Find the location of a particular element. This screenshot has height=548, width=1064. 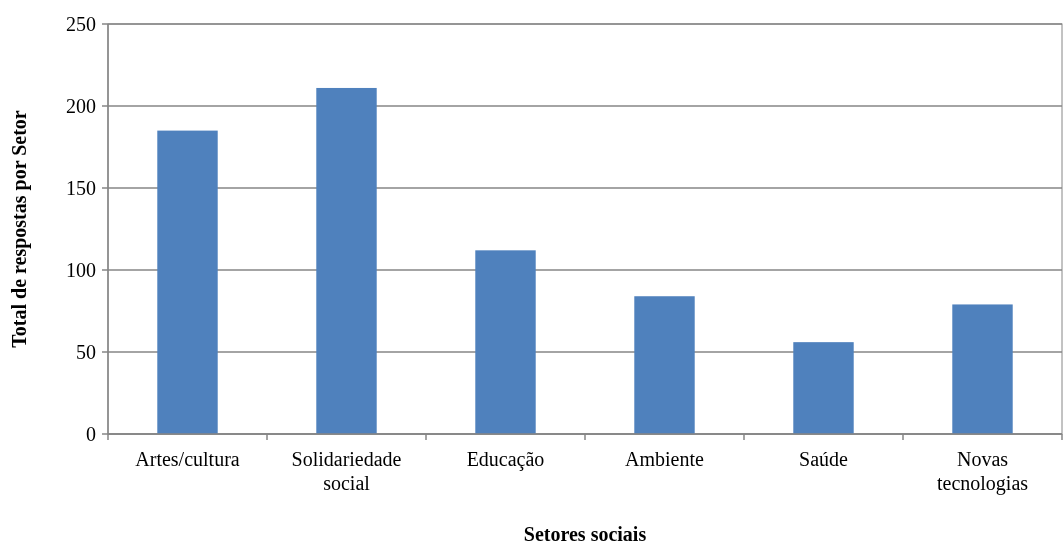

y-axis-title: Total de respostas por Setor is located at coordinates (19, 229).